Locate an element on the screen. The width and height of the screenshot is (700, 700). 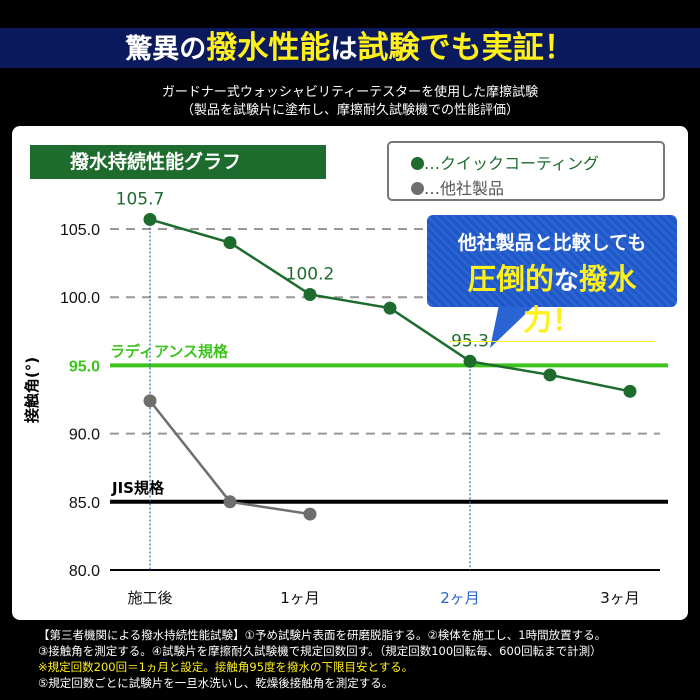
legend-label: 他社製品 is located at coordinates (472, 188).